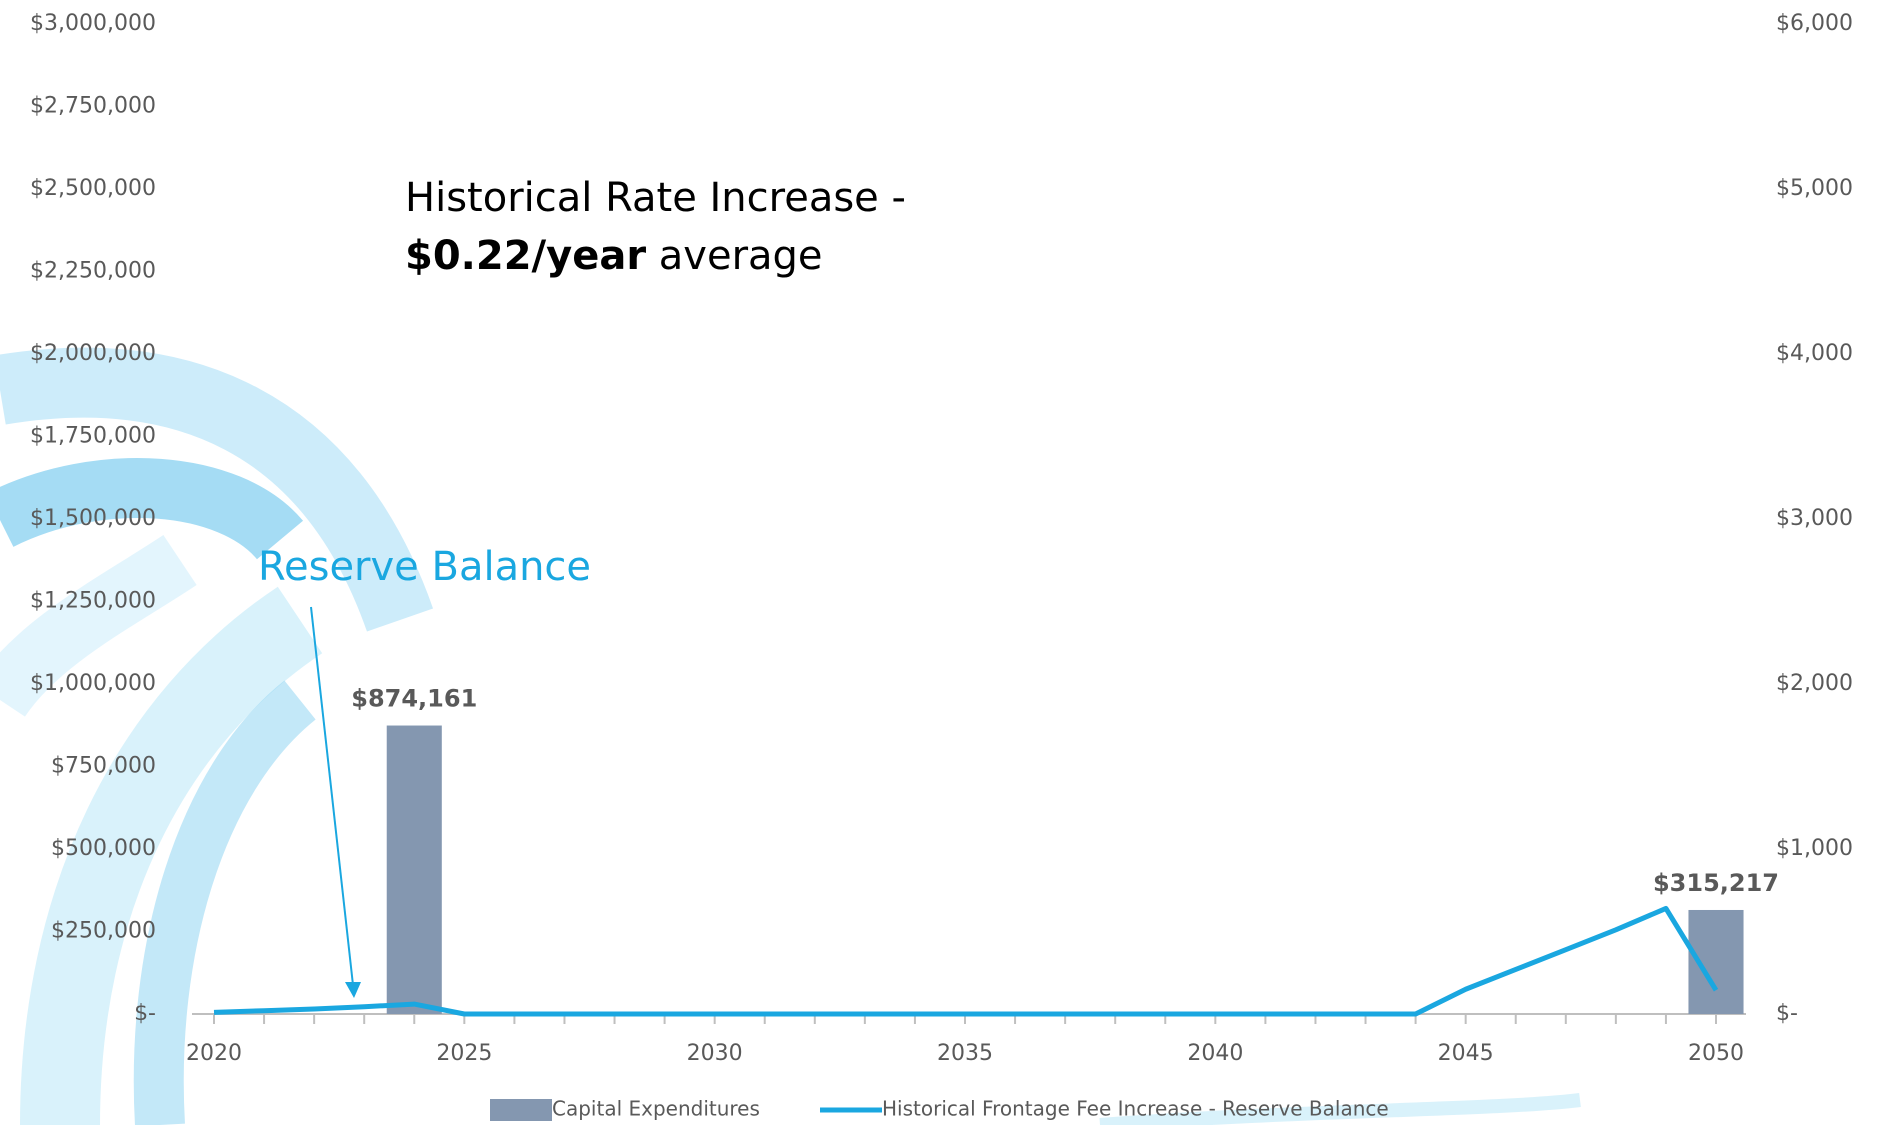  What do you see at coordinates (93, 518) in the screenshot?
I see `y-tick-label: $1,500,000` at bounding box center [93, 518].